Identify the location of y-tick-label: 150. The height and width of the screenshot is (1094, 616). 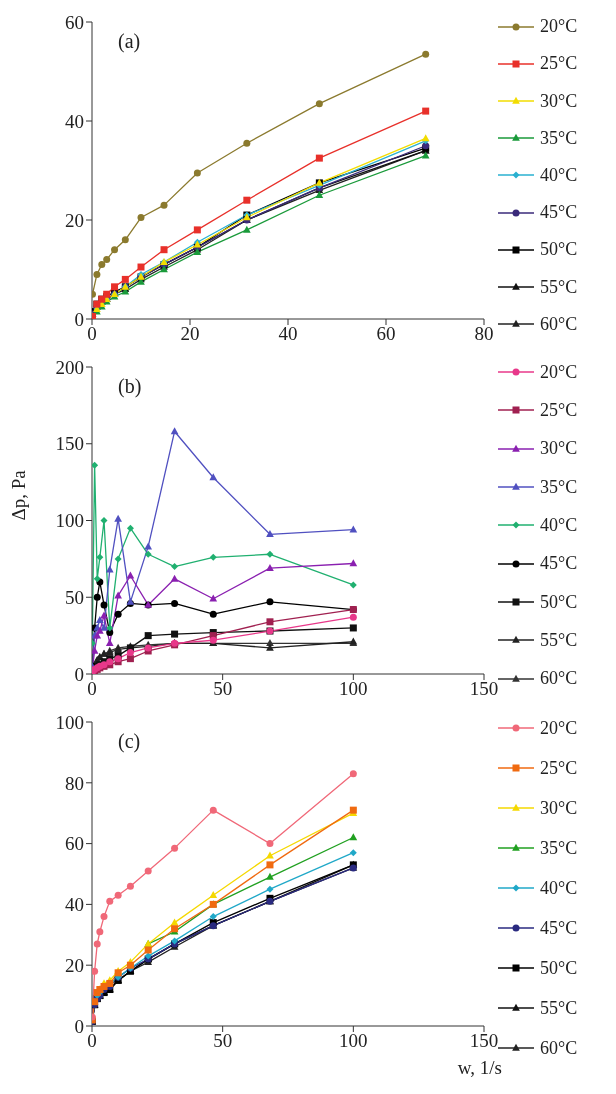
(69, 444).